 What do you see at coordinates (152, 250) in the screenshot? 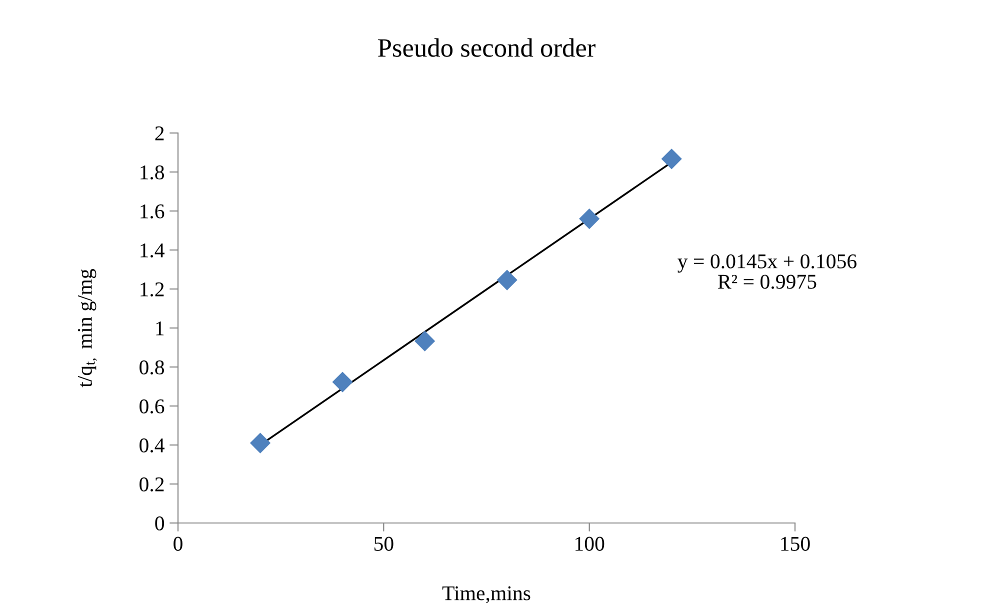
I see `y-tick-label: 1.4` at bounding box center [152, 250].